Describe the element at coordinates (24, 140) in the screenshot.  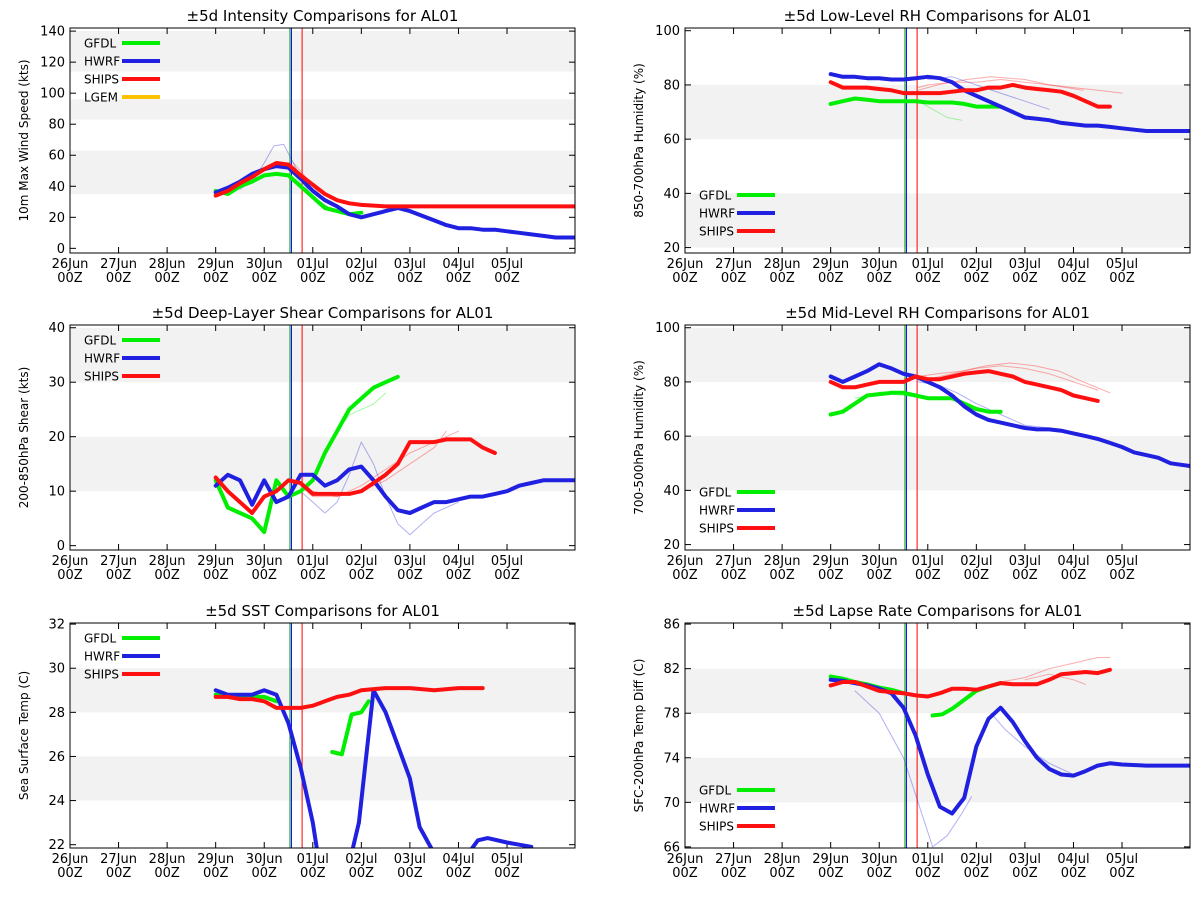
I see `y-axis-label: 10m Max Wind Speed (kts)` at that location.